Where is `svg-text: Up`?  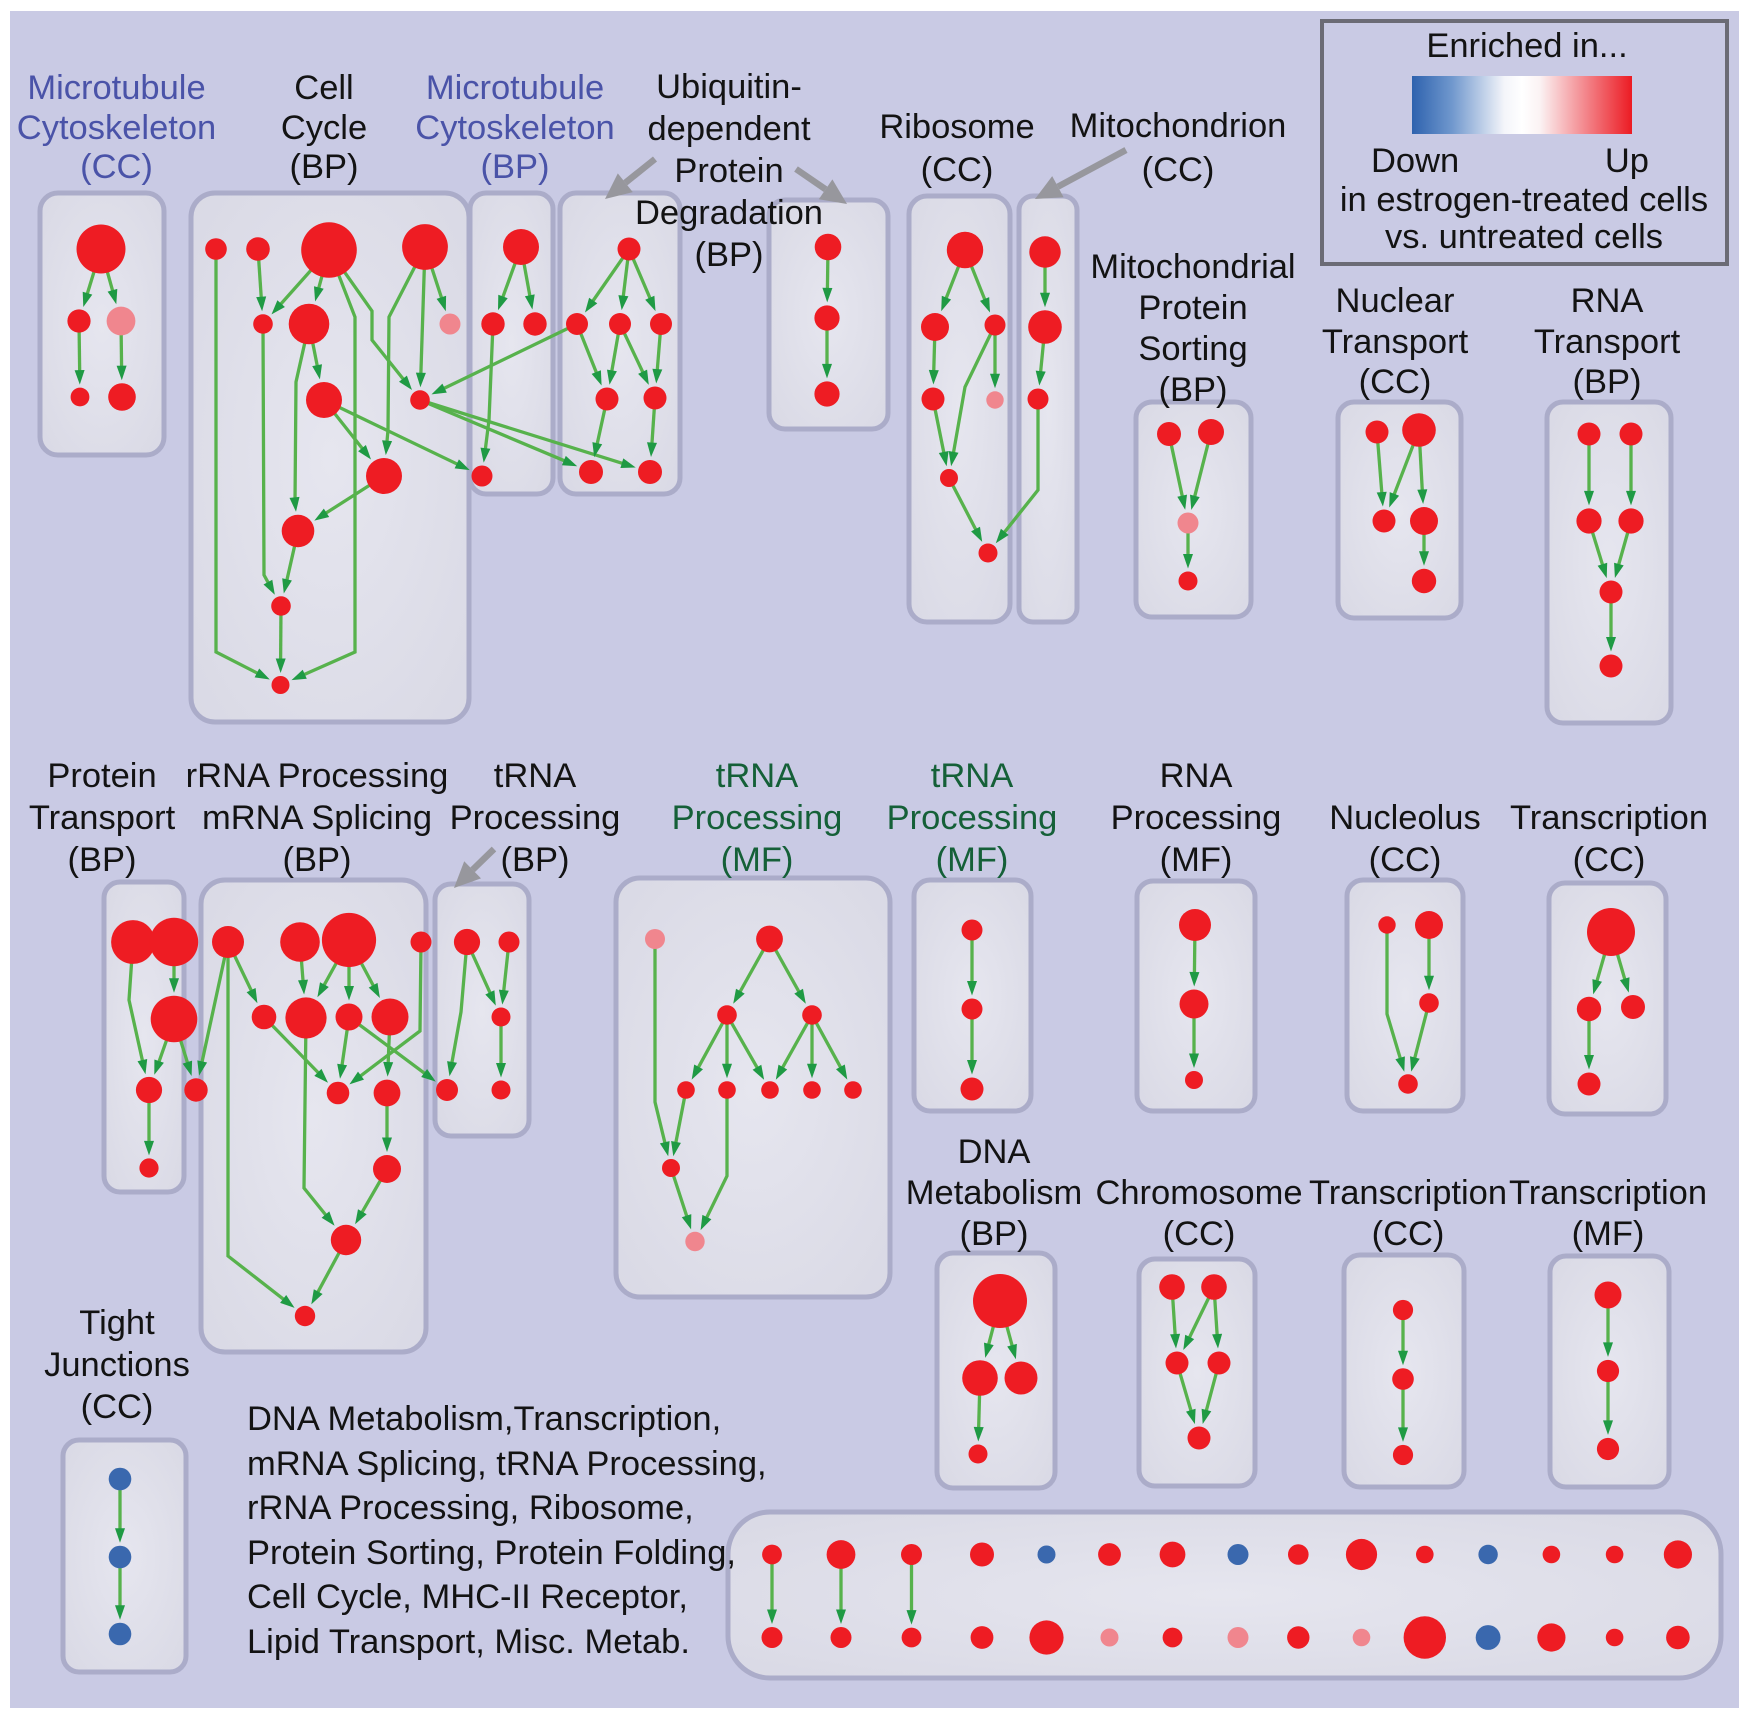
svg-text: Up is located at coordinates (1627, 161).